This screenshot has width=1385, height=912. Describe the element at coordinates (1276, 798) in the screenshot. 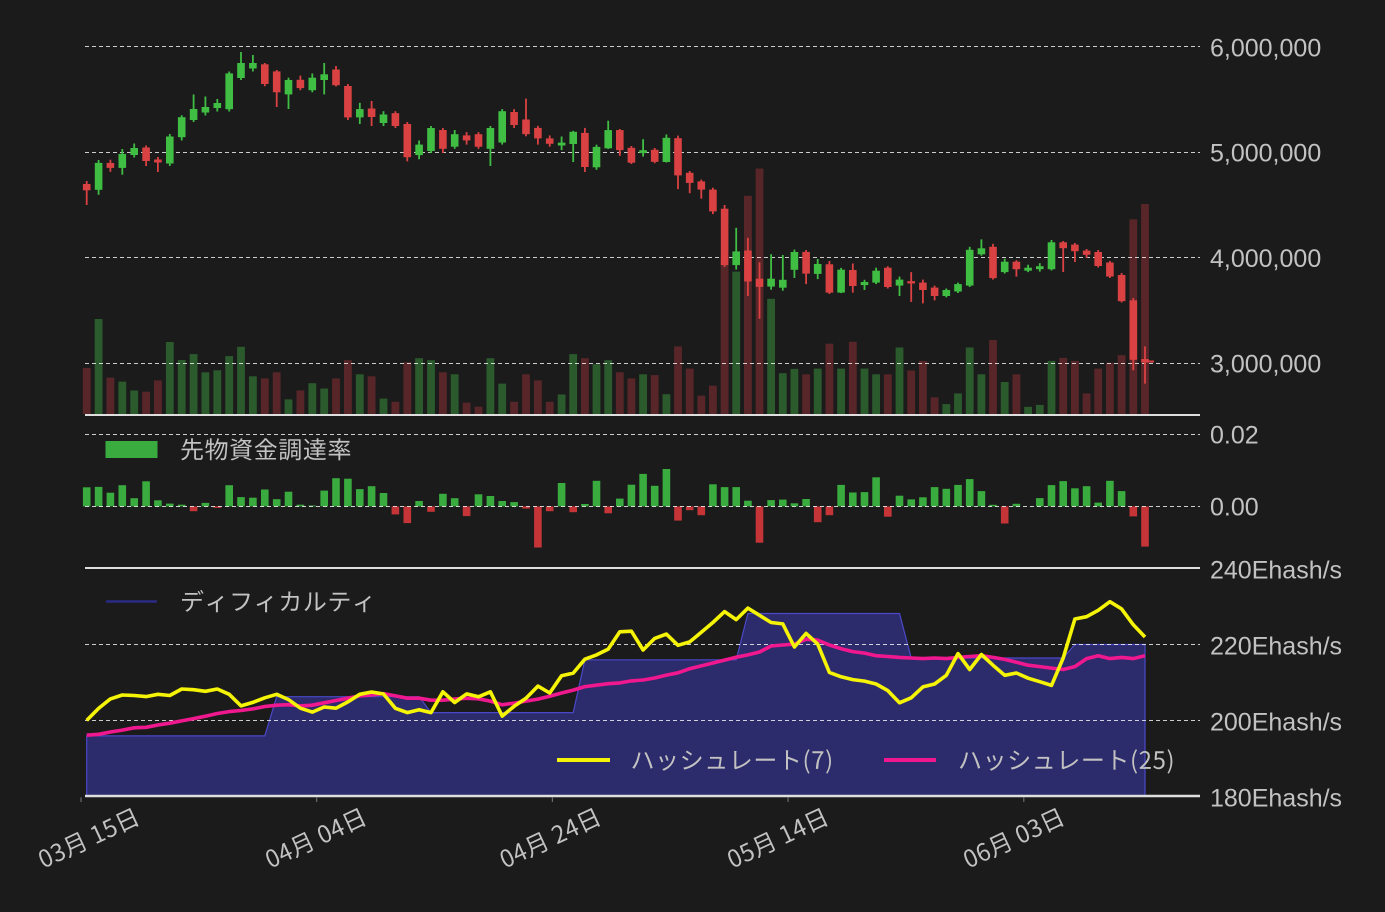

I see `svg-text: 180Ehash/s` at that location.